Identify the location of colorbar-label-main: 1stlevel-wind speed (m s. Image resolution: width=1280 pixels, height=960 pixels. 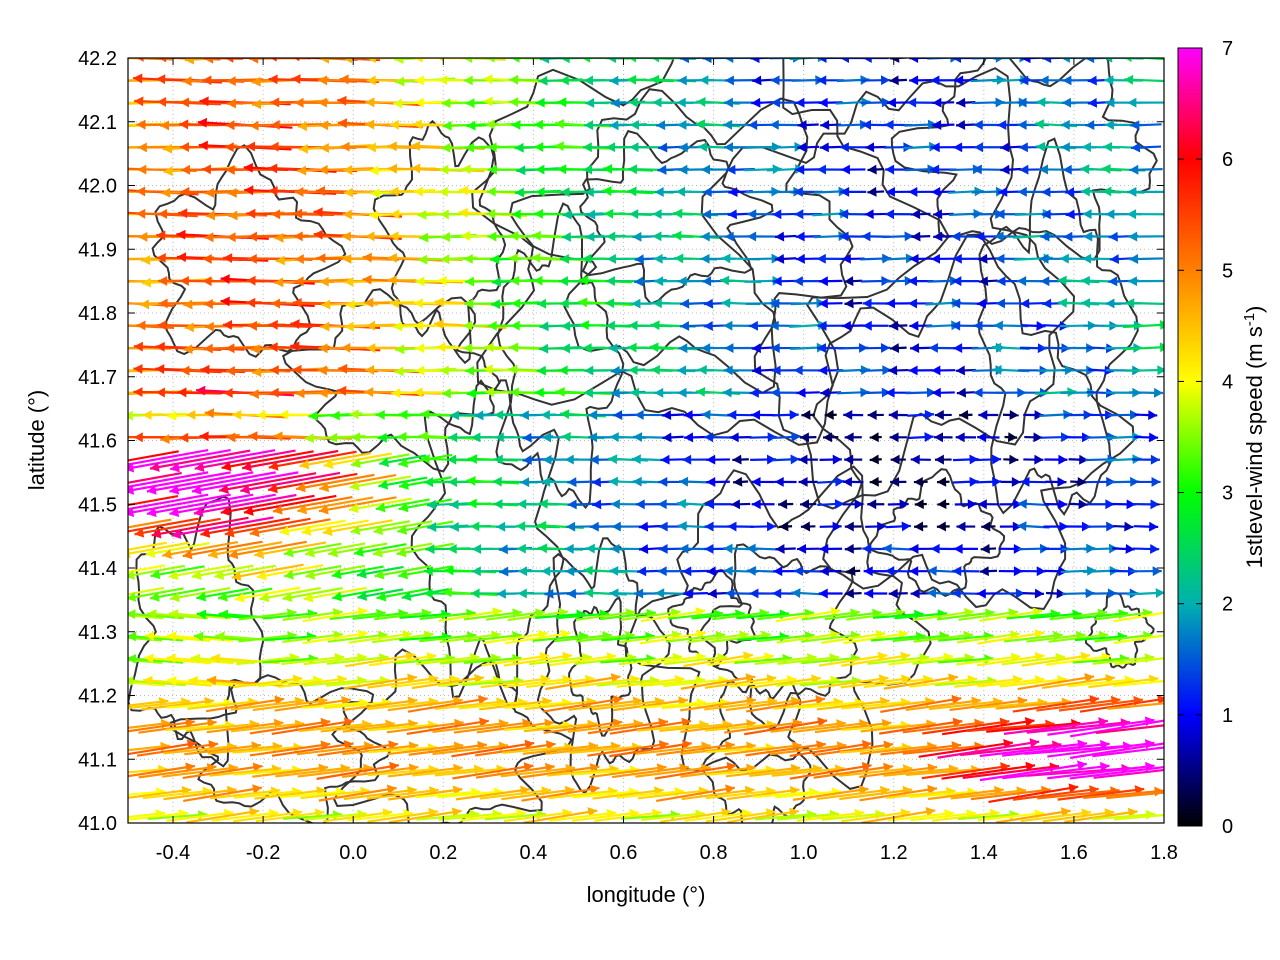
(1254, 447).